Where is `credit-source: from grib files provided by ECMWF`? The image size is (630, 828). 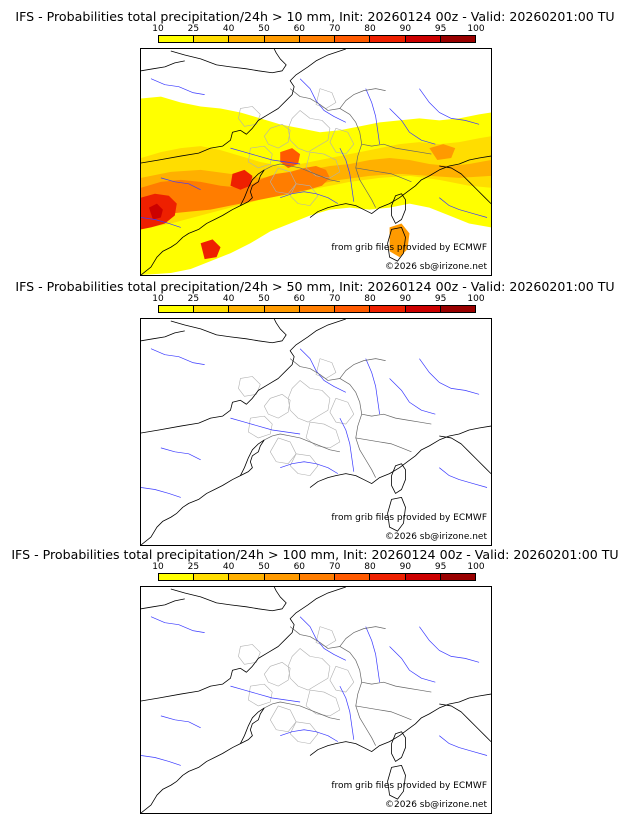 credit-source: from grib files provided by ECMWF is located at coordinates (409, 248).